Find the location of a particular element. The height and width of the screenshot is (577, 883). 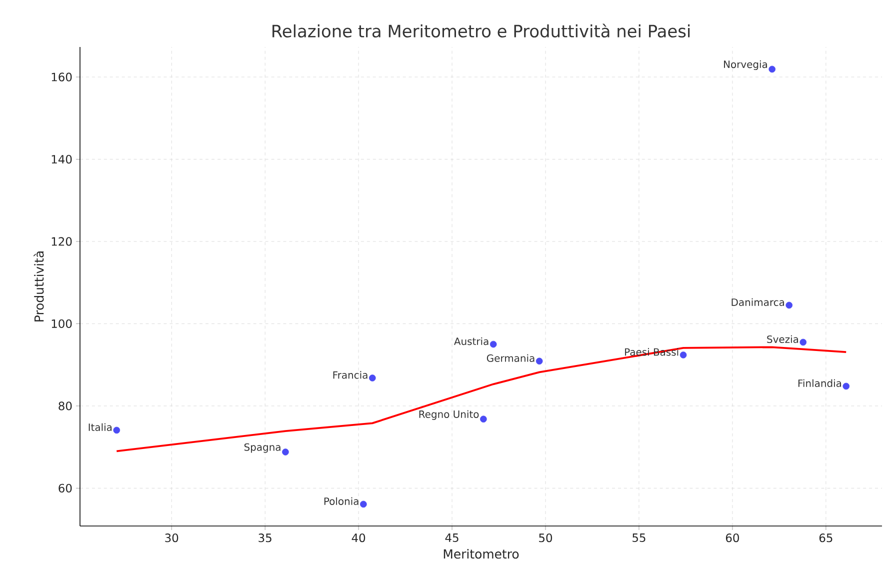

annotation: Austria is located at coordinates (471, 341).